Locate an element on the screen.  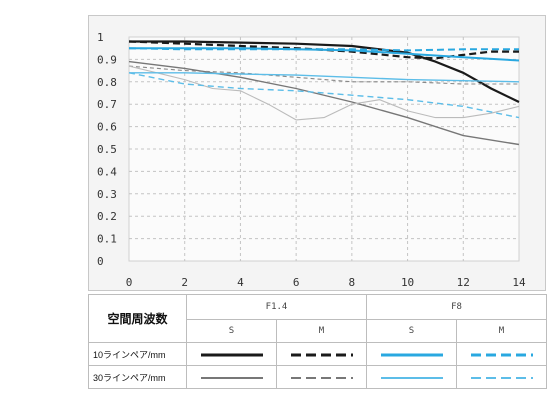
y-tick-label: 0.4 is located at coordinates (107, 171).